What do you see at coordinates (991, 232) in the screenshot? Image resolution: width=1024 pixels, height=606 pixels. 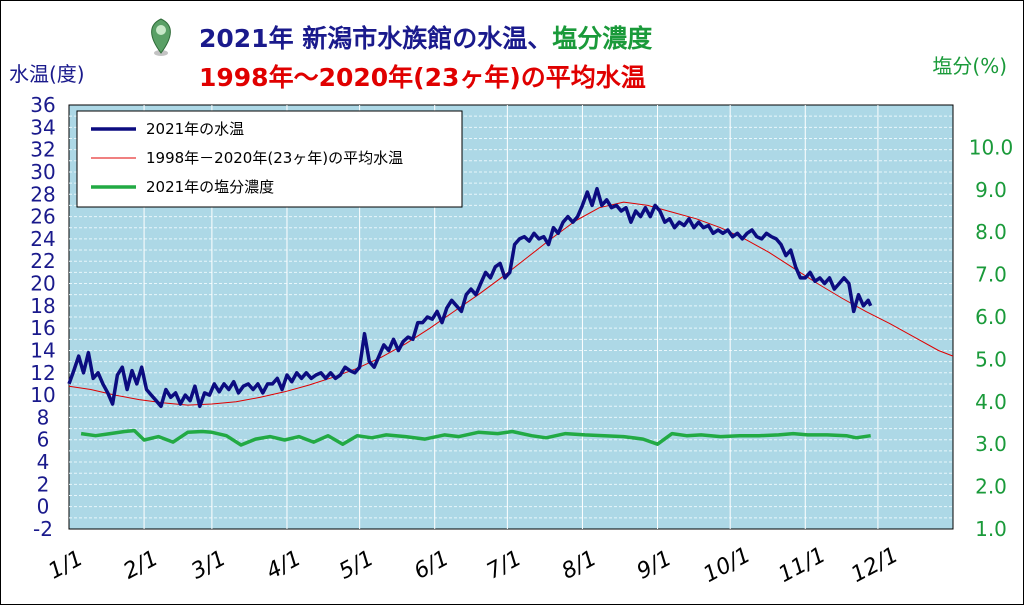 I see `right-tick-label: 8.0` at bounding box center [991, 232].